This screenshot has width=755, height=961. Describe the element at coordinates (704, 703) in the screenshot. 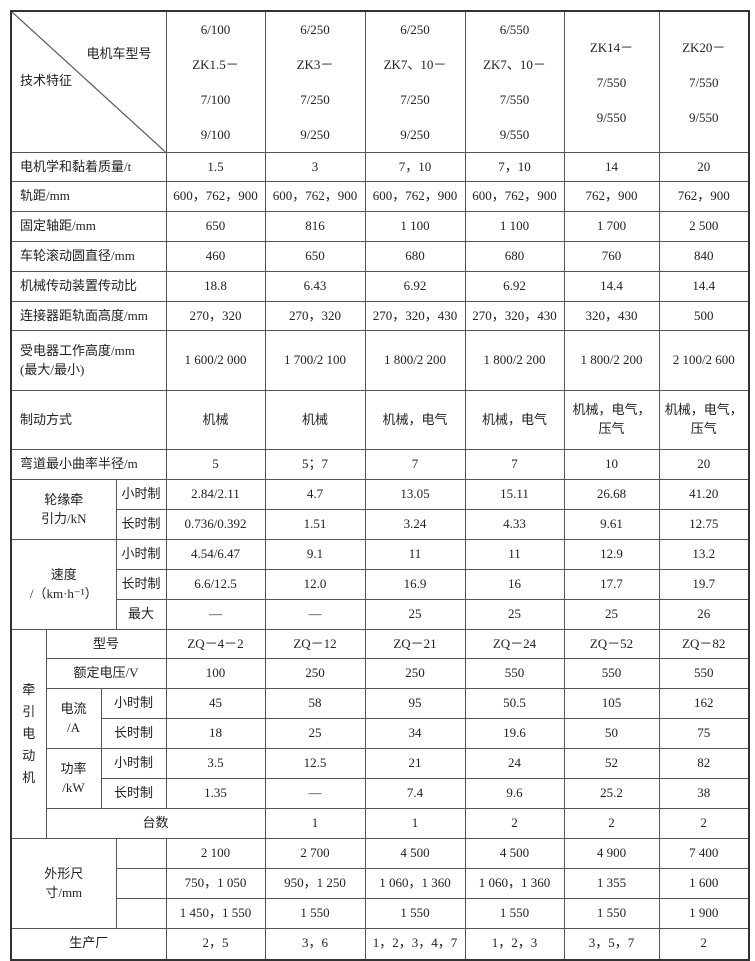

I see `value-cell: 162` at that location.